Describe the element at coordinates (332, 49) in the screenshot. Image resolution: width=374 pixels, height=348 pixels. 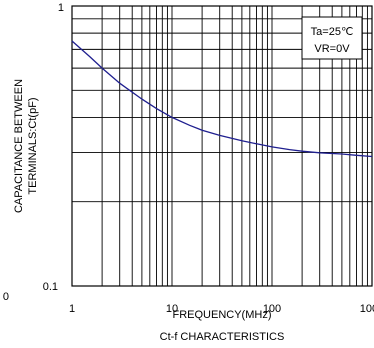
I see `voltage-condition: VR=0V` at that location.